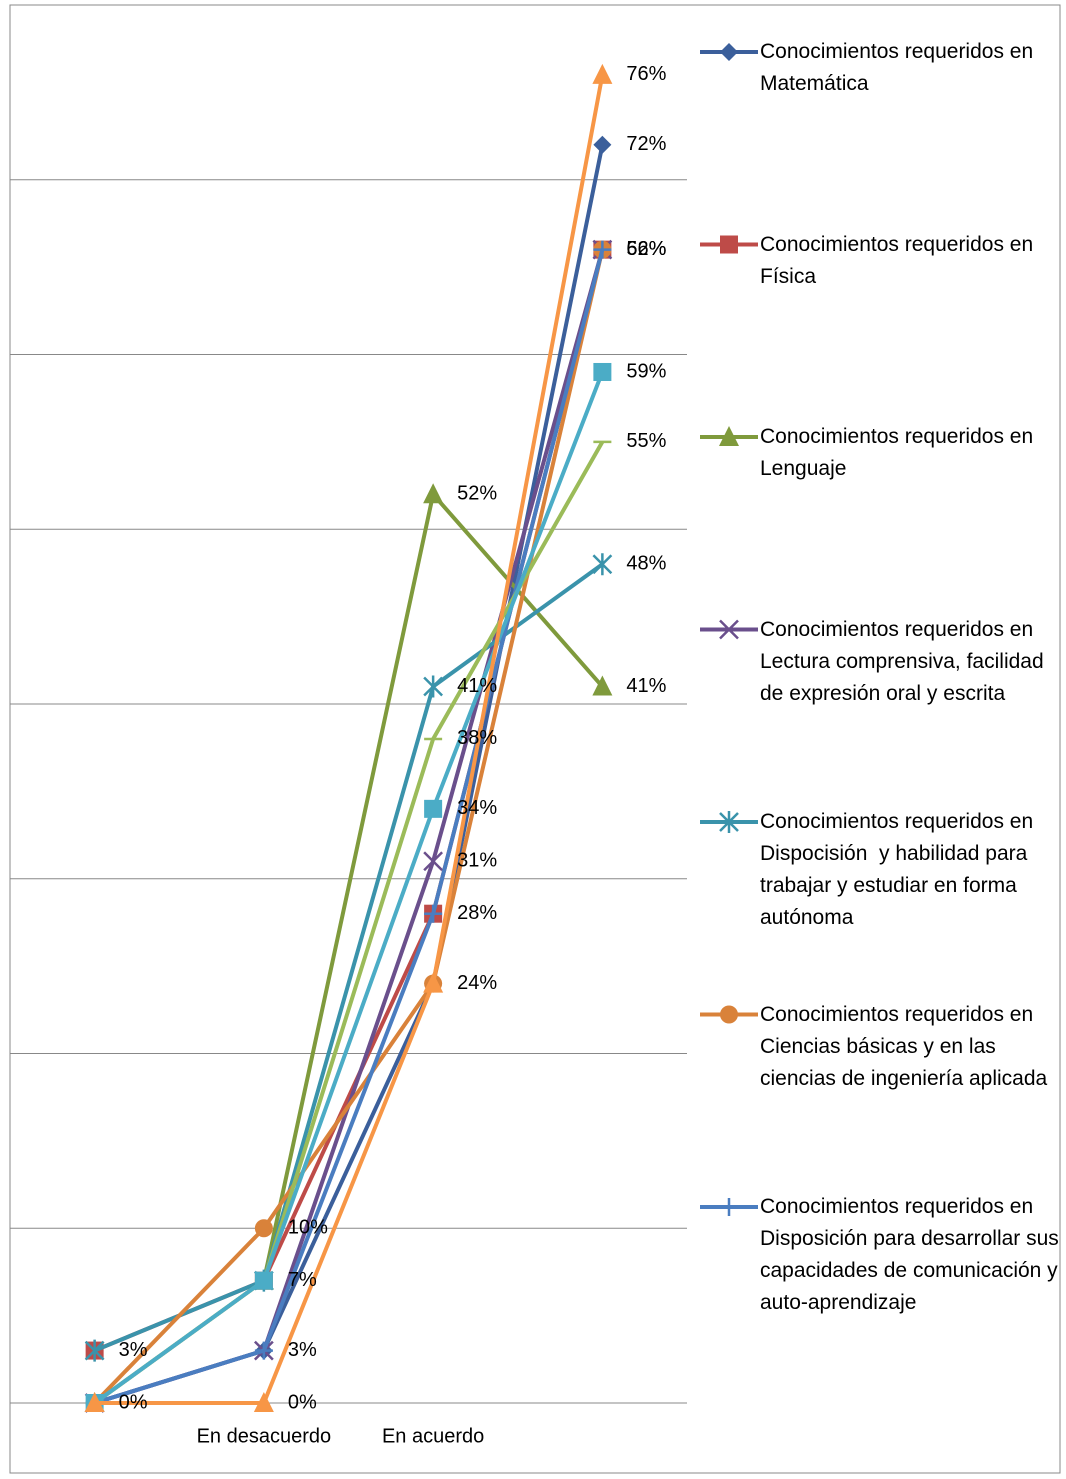  What do you see at coordinates (302, 1280) in the screenshot?
I see `data-label: 7%` at bounding box center [302, 1280].